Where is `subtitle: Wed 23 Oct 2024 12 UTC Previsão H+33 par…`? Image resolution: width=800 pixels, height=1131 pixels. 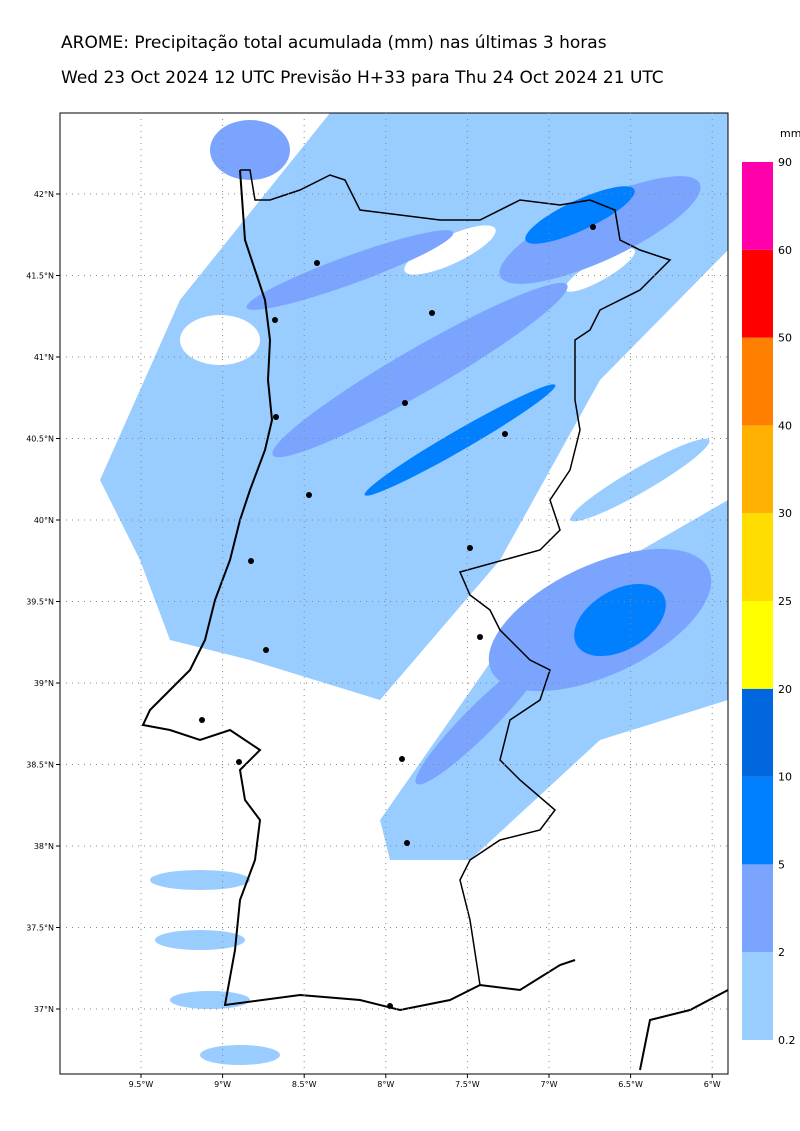
subtitle: Wed 23 Oct 2024 12 UTC Previsão H+33 par… is located at coordinates (362, 78).